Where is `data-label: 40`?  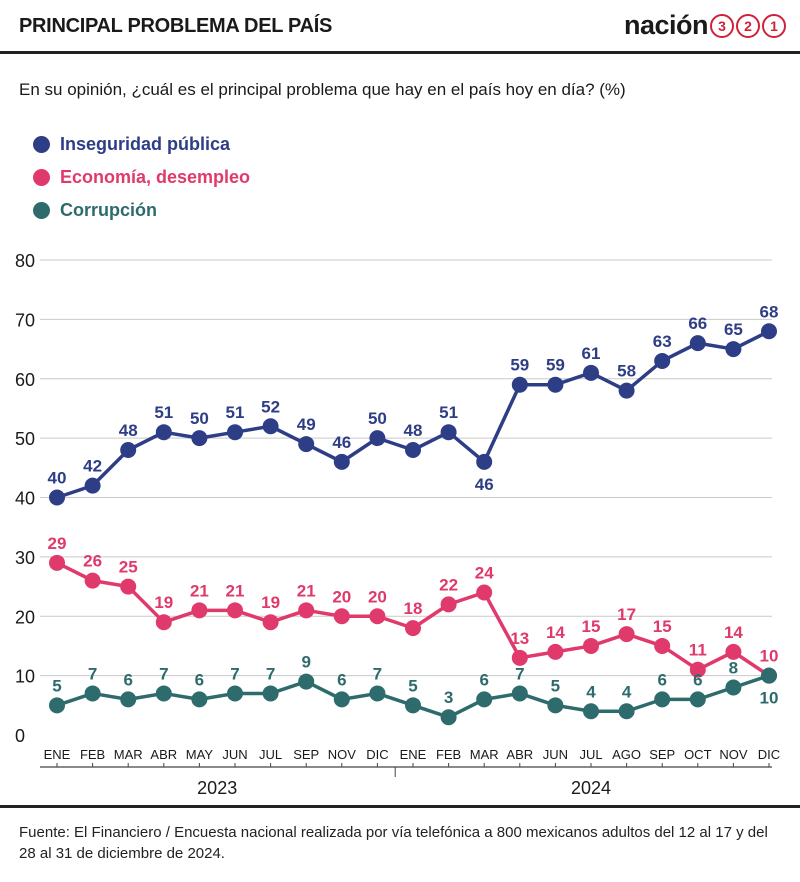
data-label: 40 is located at coordinates (57, 478).